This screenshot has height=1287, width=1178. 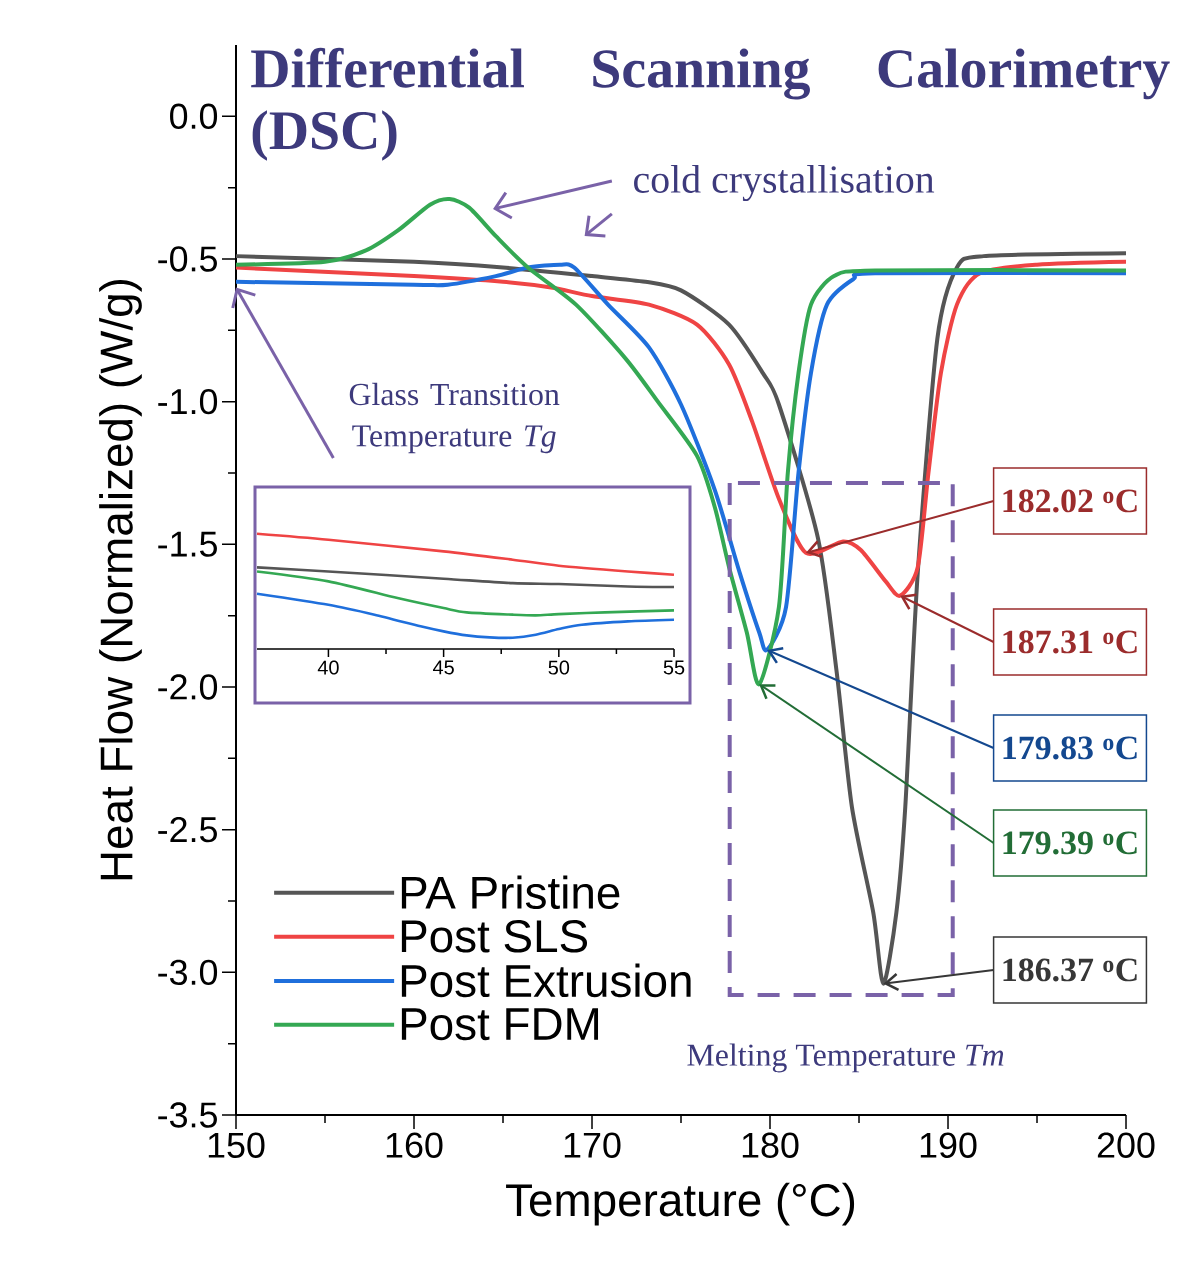 What do you see at coordinates (1070, 843) in the screenshot?
I see `annotation: 179.39 $^{o}$C` at bounding box center [1070, 843].